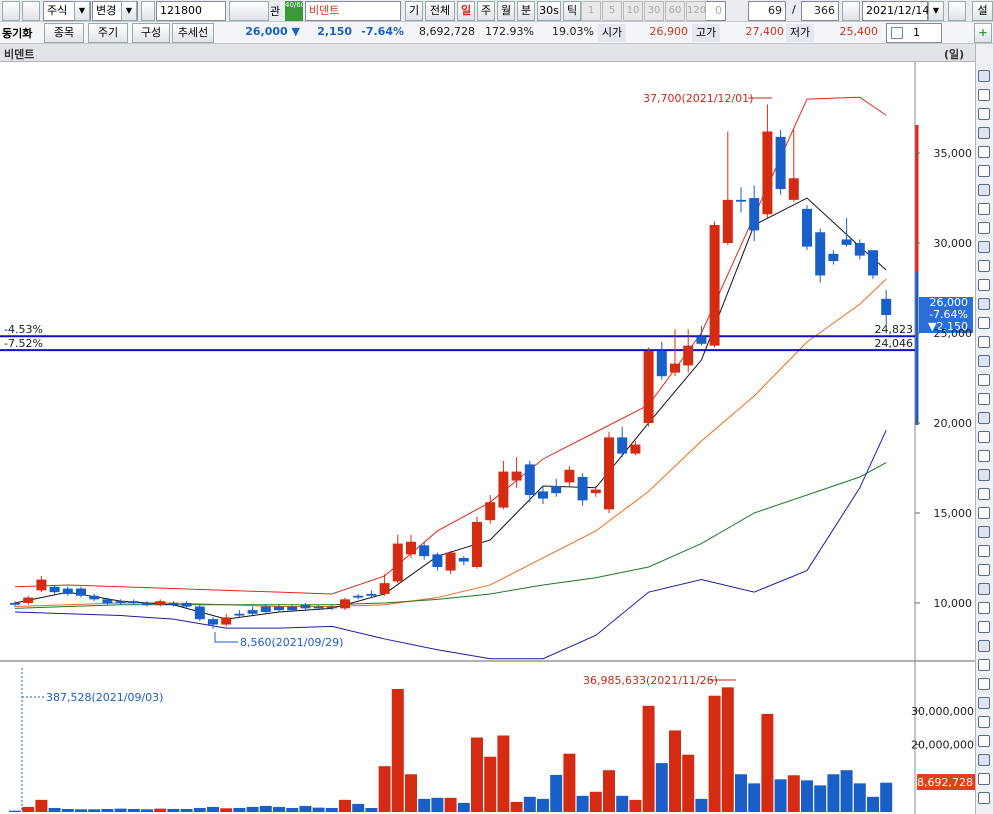 The height and width of the screenshot is (814, 993). I want to click on menu-icon, so click(11, 11).